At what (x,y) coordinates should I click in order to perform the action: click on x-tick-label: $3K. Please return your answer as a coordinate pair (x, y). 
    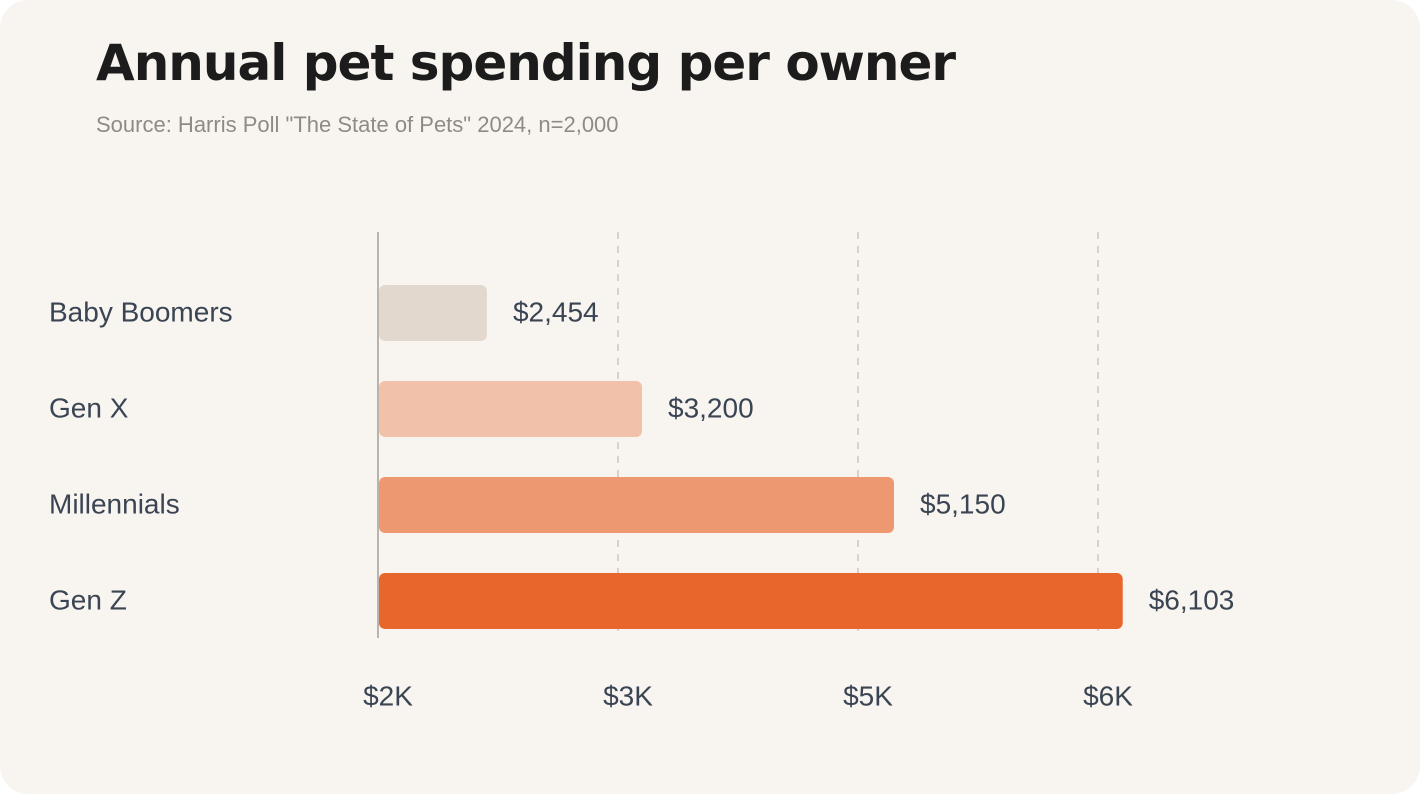
    Looking at the image, I should click on (628, 695).